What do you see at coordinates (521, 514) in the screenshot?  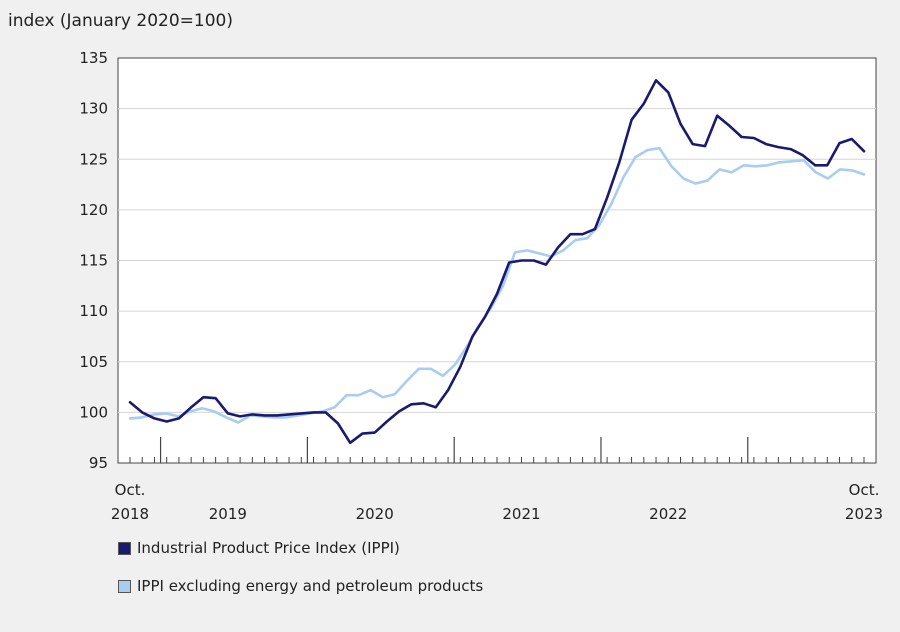 I see `x-tick-label-year: 2021` at bounding box center [521, 514].